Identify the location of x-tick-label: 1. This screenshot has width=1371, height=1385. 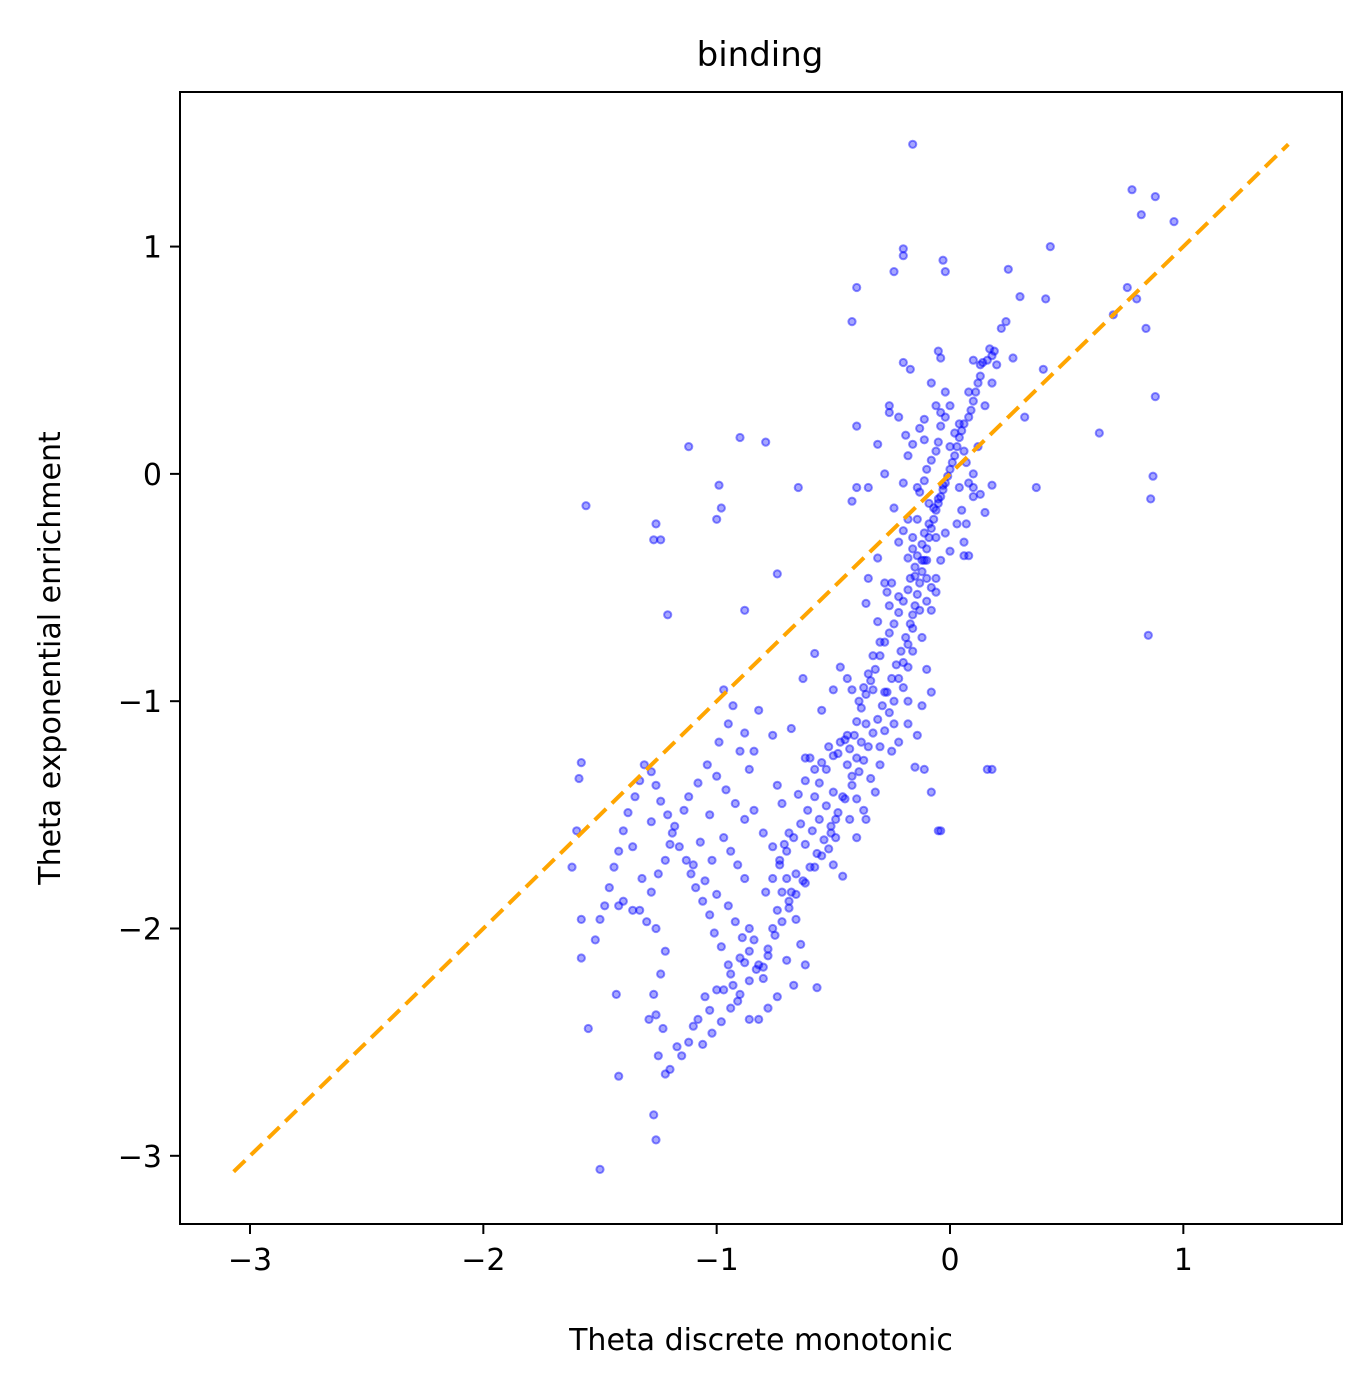
(1183, 1260).